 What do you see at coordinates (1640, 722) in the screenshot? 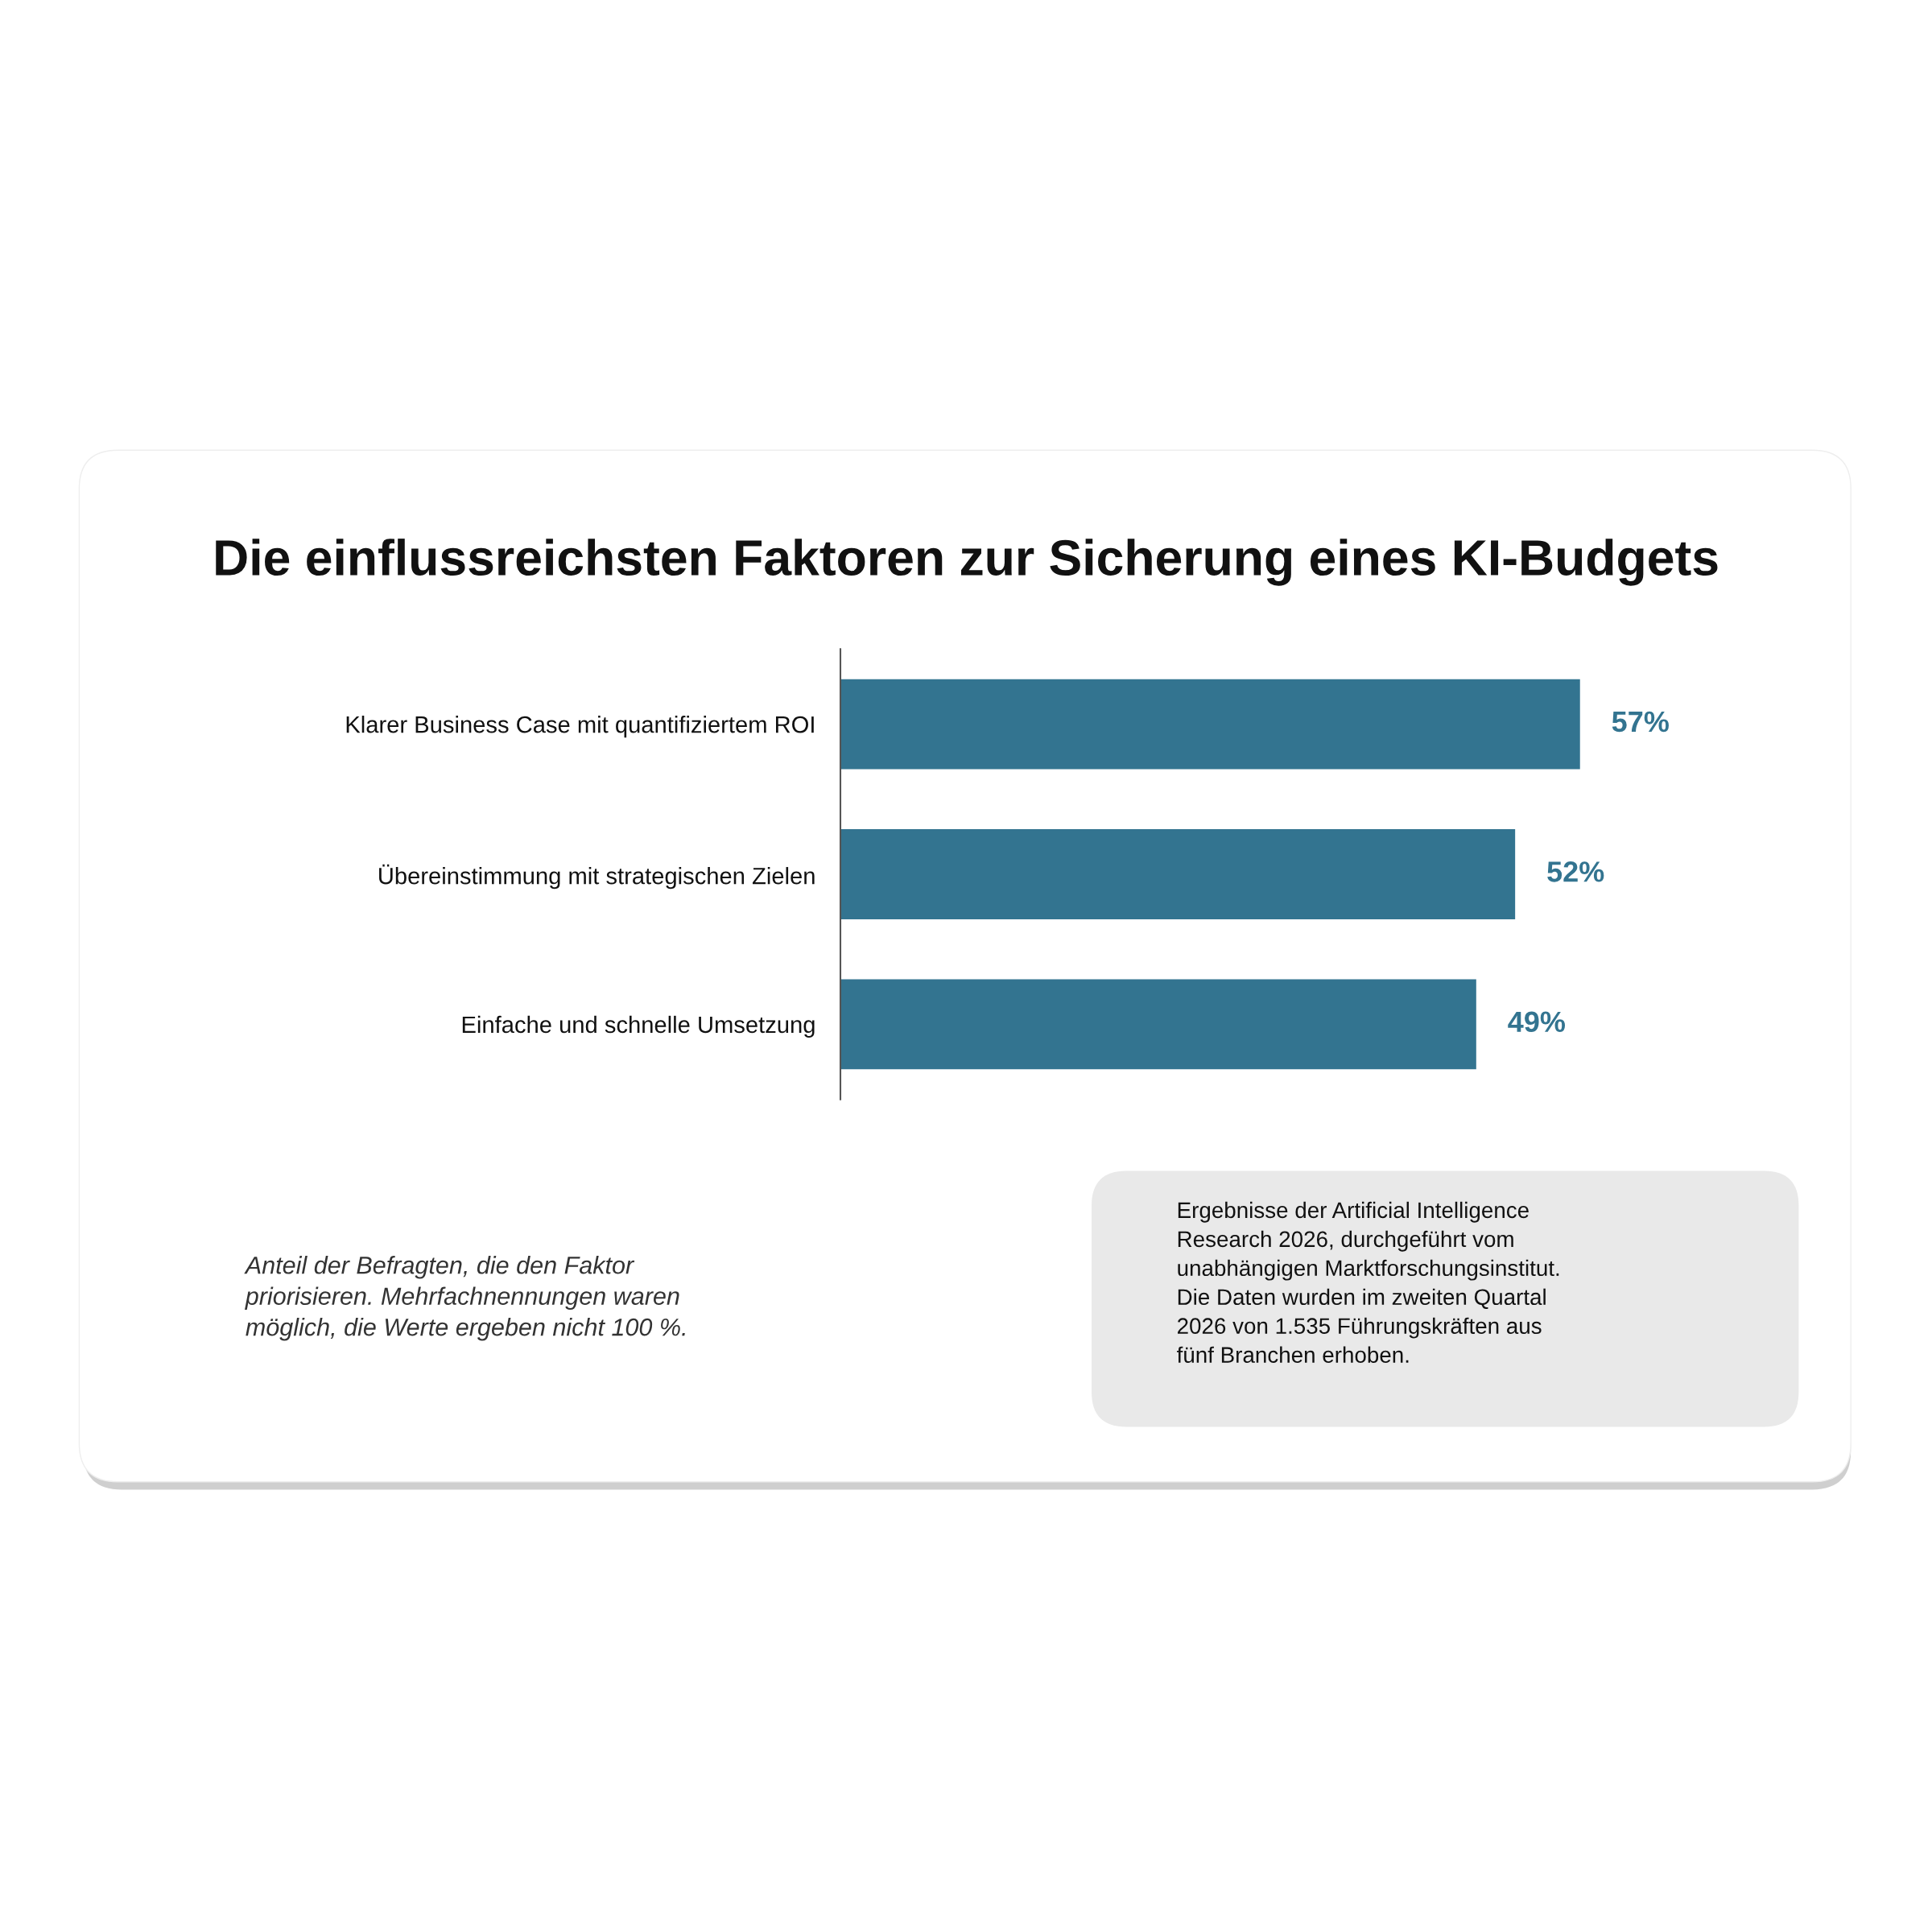
I see `data-label: 57%` at bounding box center [1640, 722].